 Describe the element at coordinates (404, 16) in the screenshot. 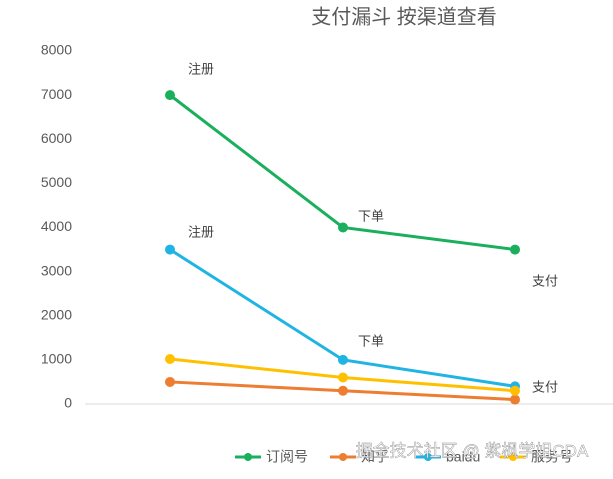

I see `chart-title: 支付漏斗 按渠道查看` at that location.